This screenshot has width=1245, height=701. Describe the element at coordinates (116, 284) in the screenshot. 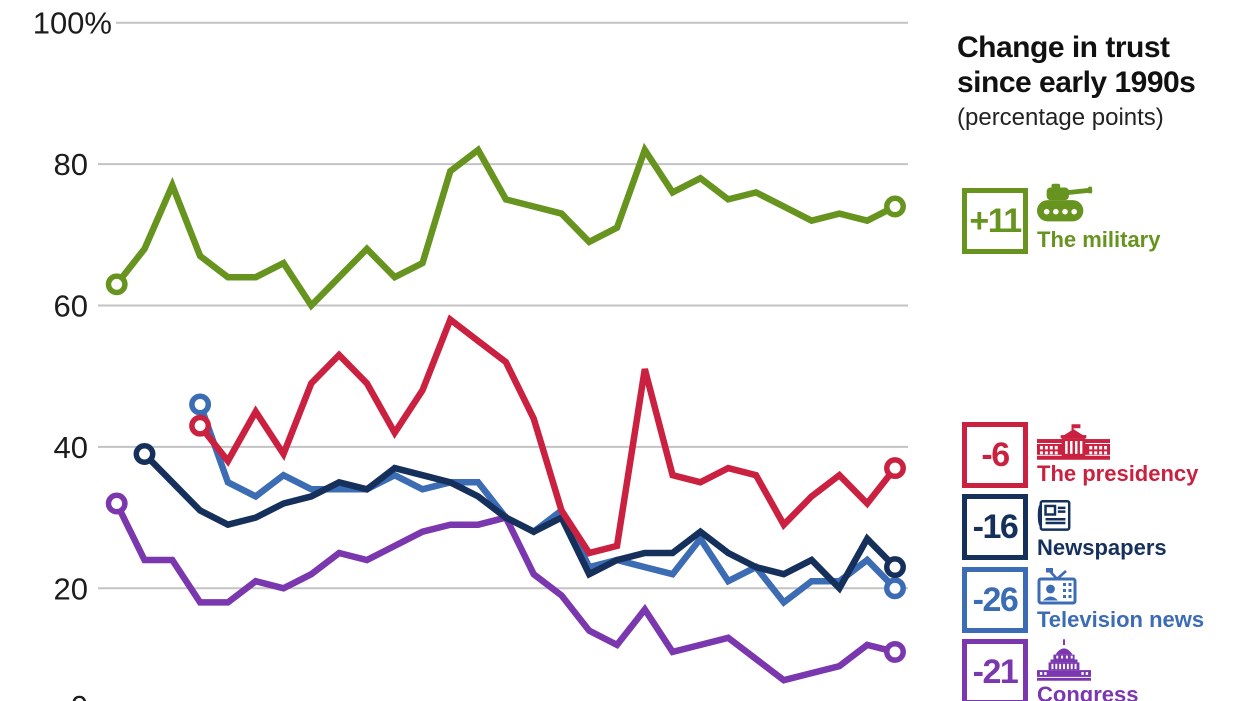

I see `marker-start-the-military` at that location.